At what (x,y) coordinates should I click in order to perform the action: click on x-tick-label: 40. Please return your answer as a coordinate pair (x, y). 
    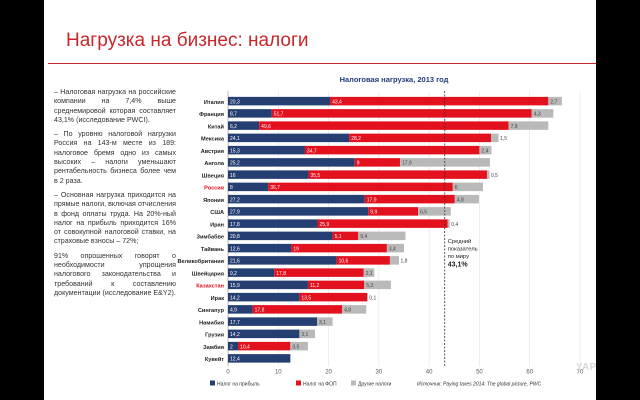
    Looking at the image, I should click on (429, 373).